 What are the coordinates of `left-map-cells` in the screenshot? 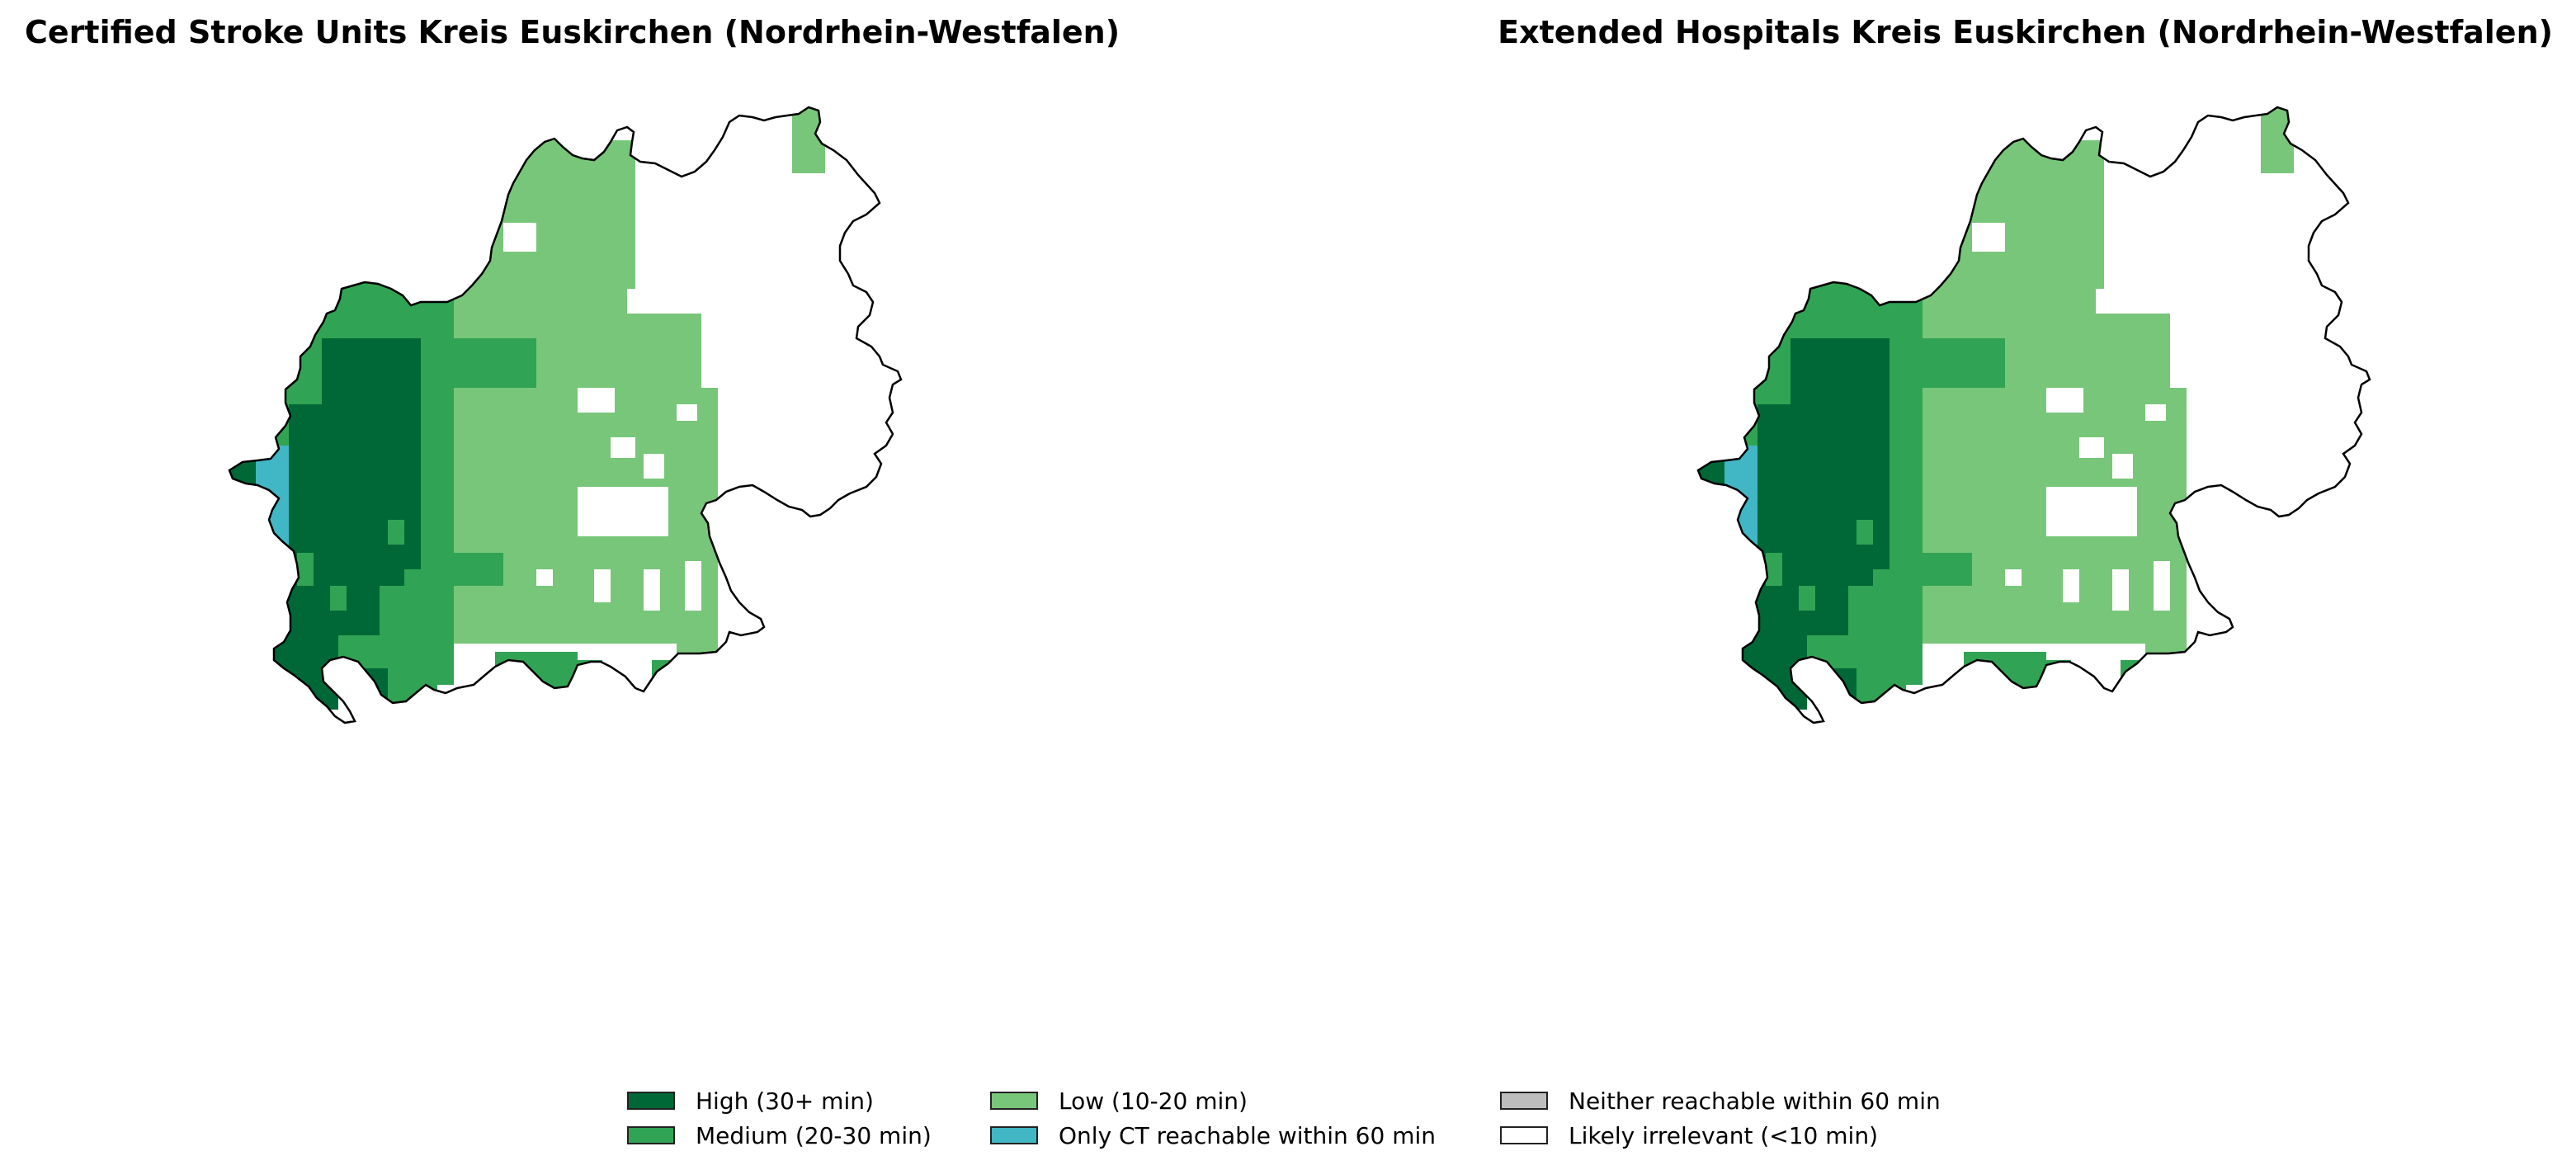 It's located at (565, 415).